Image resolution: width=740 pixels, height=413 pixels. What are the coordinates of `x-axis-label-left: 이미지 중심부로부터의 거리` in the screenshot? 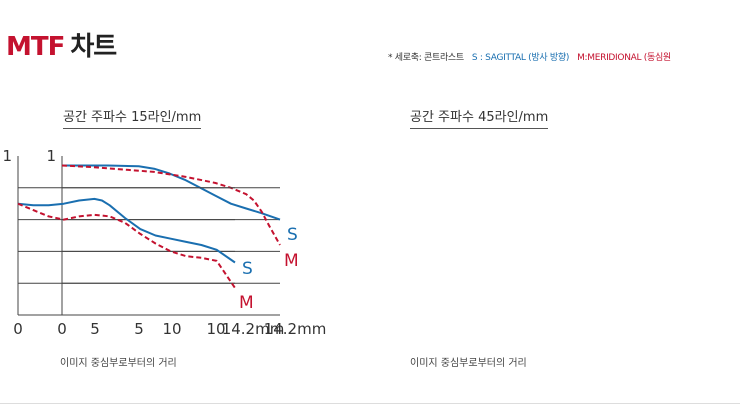 It's located at (118, 363).